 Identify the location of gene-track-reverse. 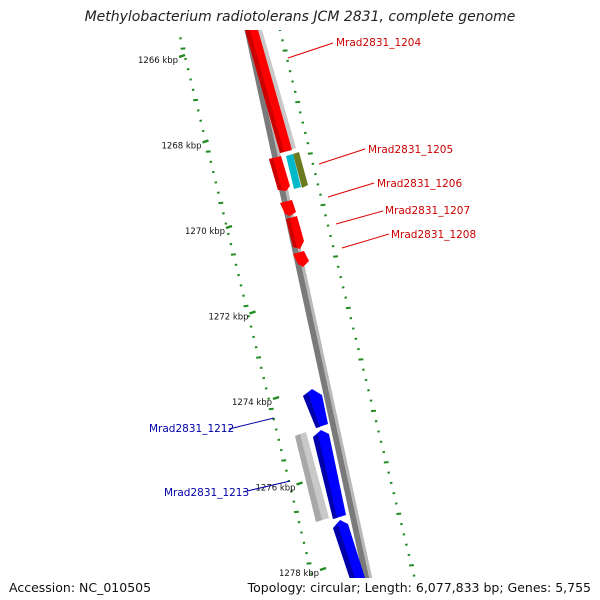
(312, 477).